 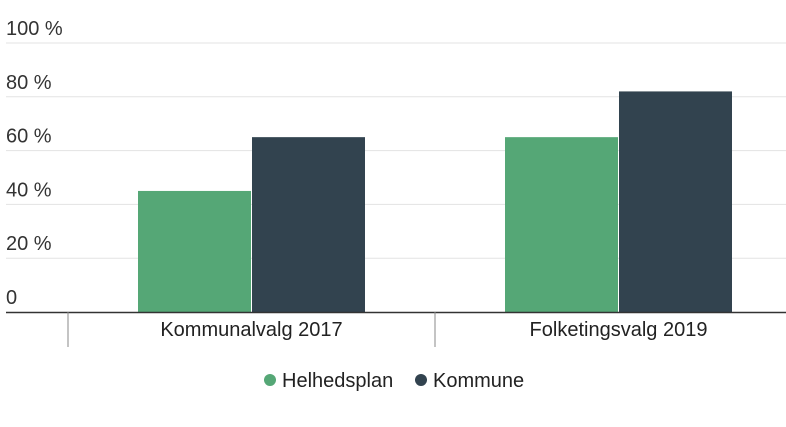 What do you see at coordinates (29, 190) in the screenshot?
I see `y-tick-label: 40 %` at bounding box center [29, 190].